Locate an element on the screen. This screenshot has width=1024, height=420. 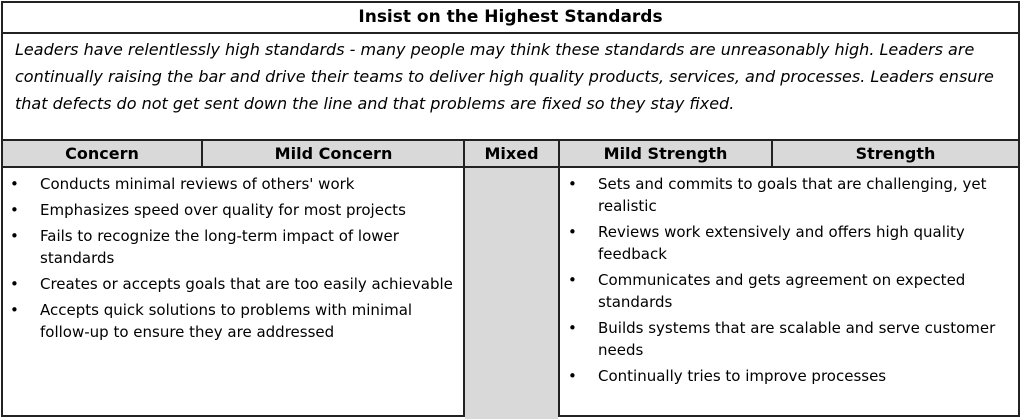
column-header-concern: Concern is located at coordinates (102, 153).